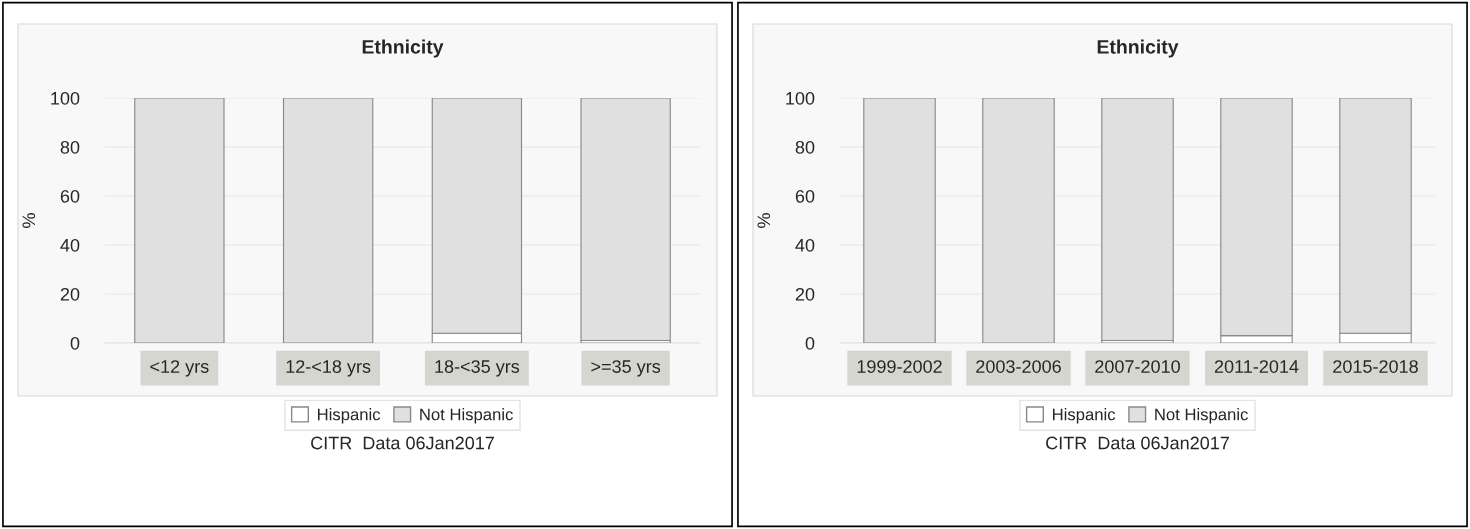  Describe the element at coordinates (1137, 366) in the screenshot. I see `x-tick-label: 2007-2010` at that location.